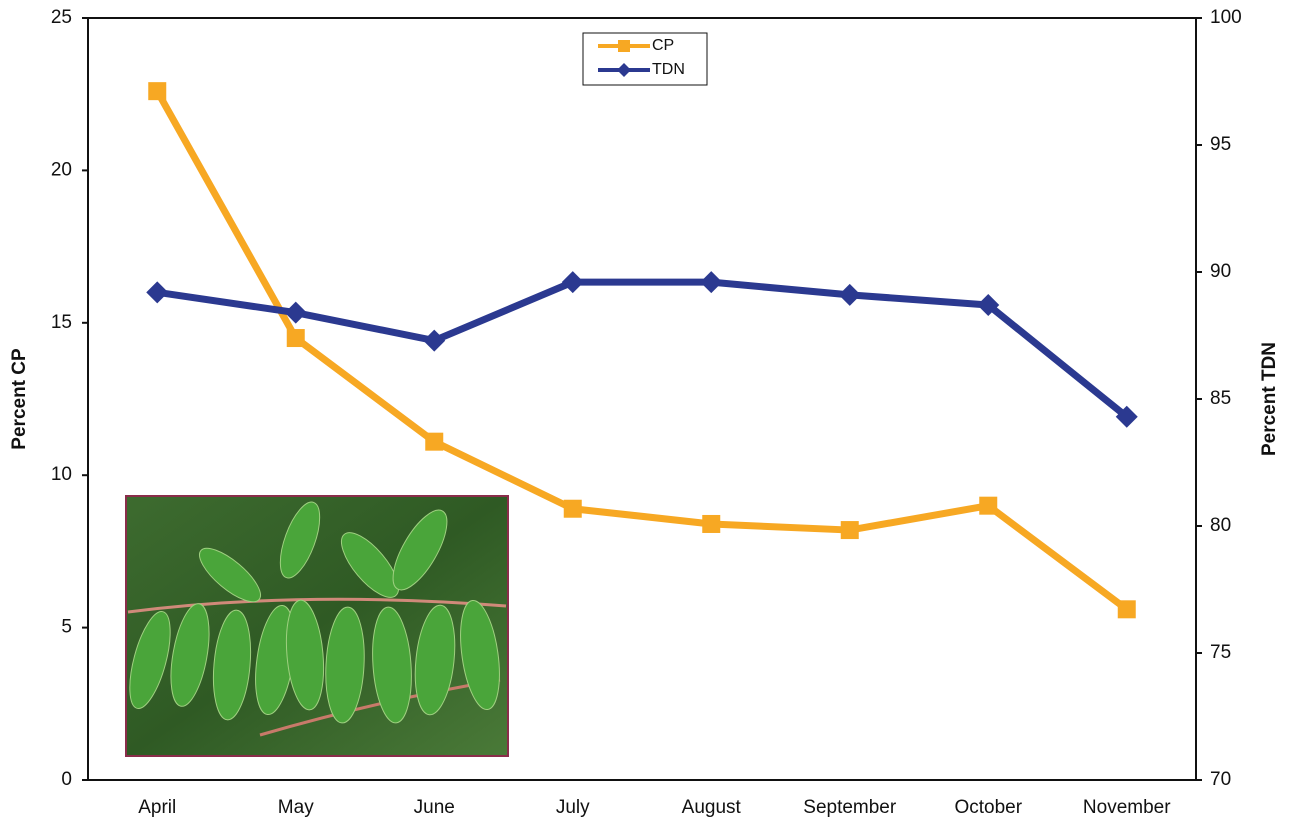  Describe the element at coordinates (850, 807) in the screenshot. I see `x-tick-label: September` at that location.